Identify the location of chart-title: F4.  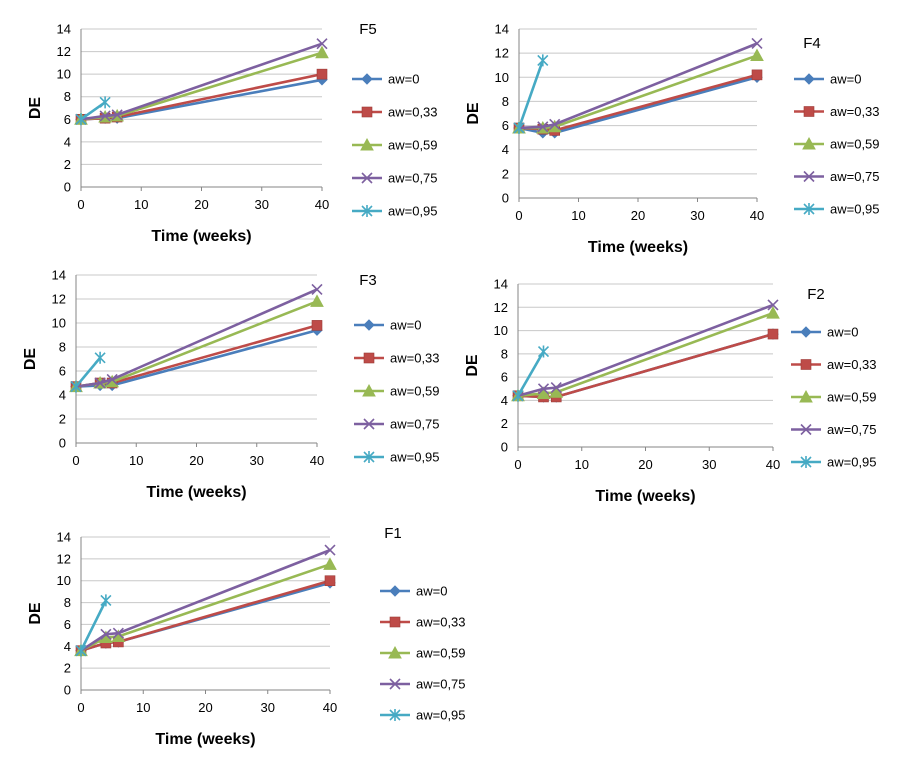
(812, 43).